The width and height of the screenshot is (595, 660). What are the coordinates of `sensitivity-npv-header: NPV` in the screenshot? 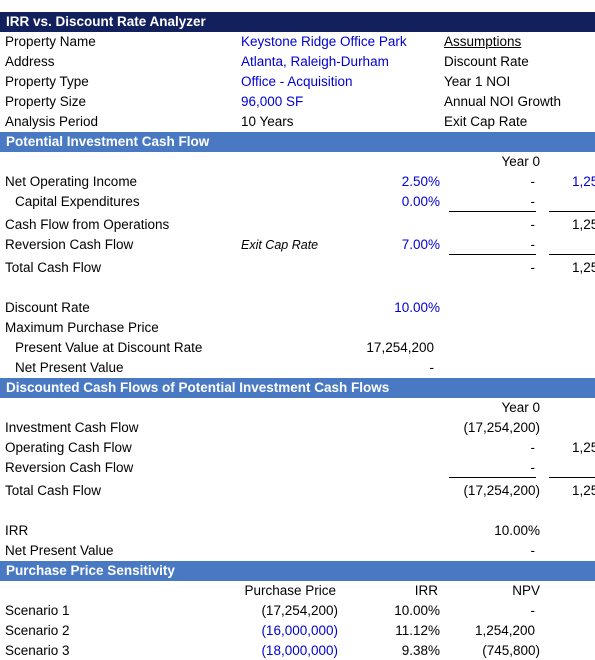 It's located at (526, 590).